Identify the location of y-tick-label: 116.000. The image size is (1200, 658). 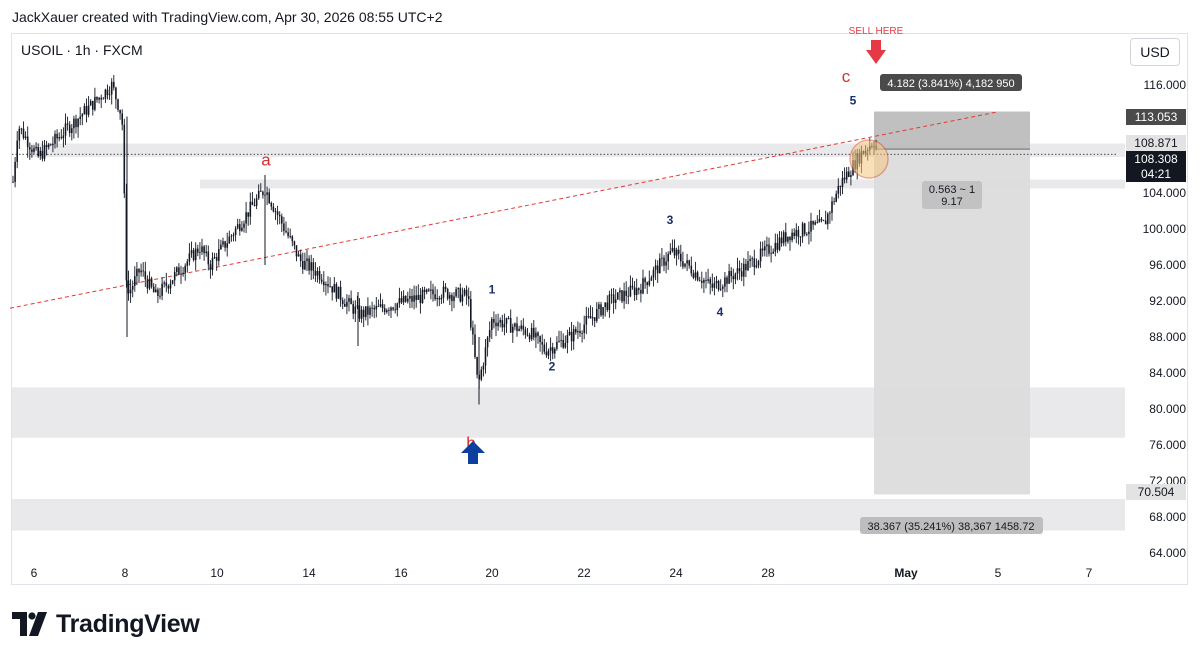
(1165, 85).